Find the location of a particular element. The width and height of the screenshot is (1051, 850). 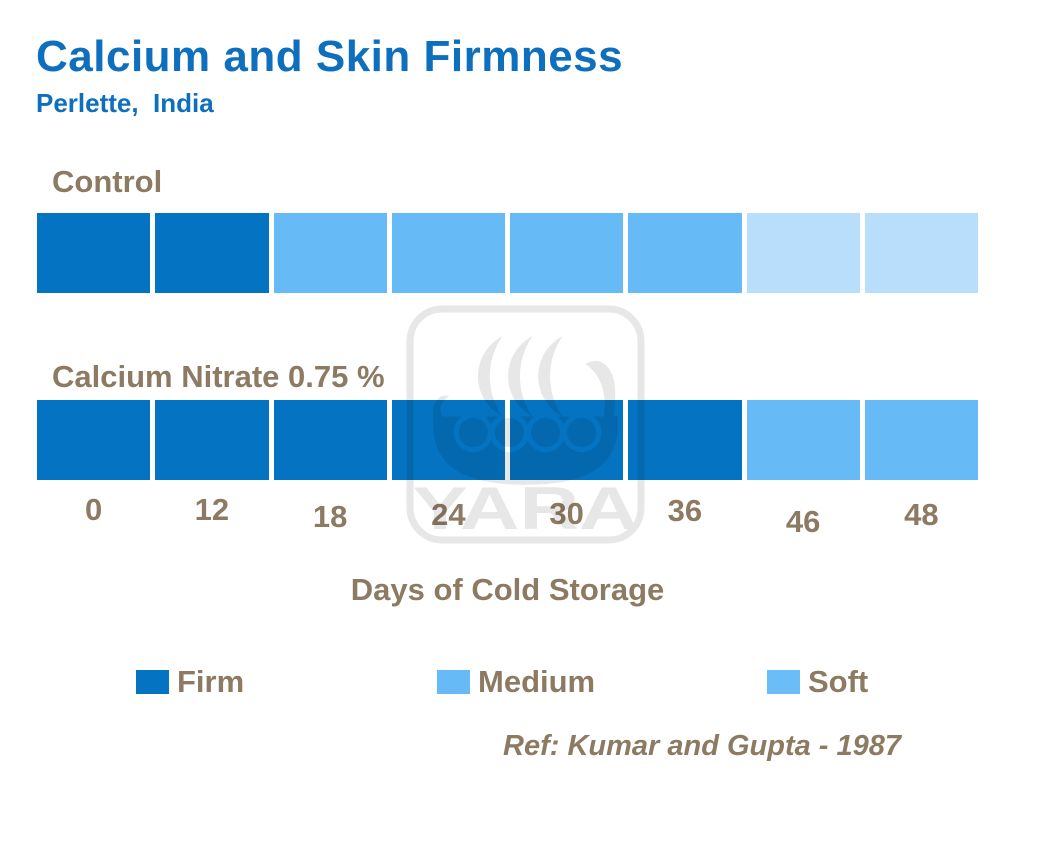

legend-swatch-medium is located at coordinates (453, 682).